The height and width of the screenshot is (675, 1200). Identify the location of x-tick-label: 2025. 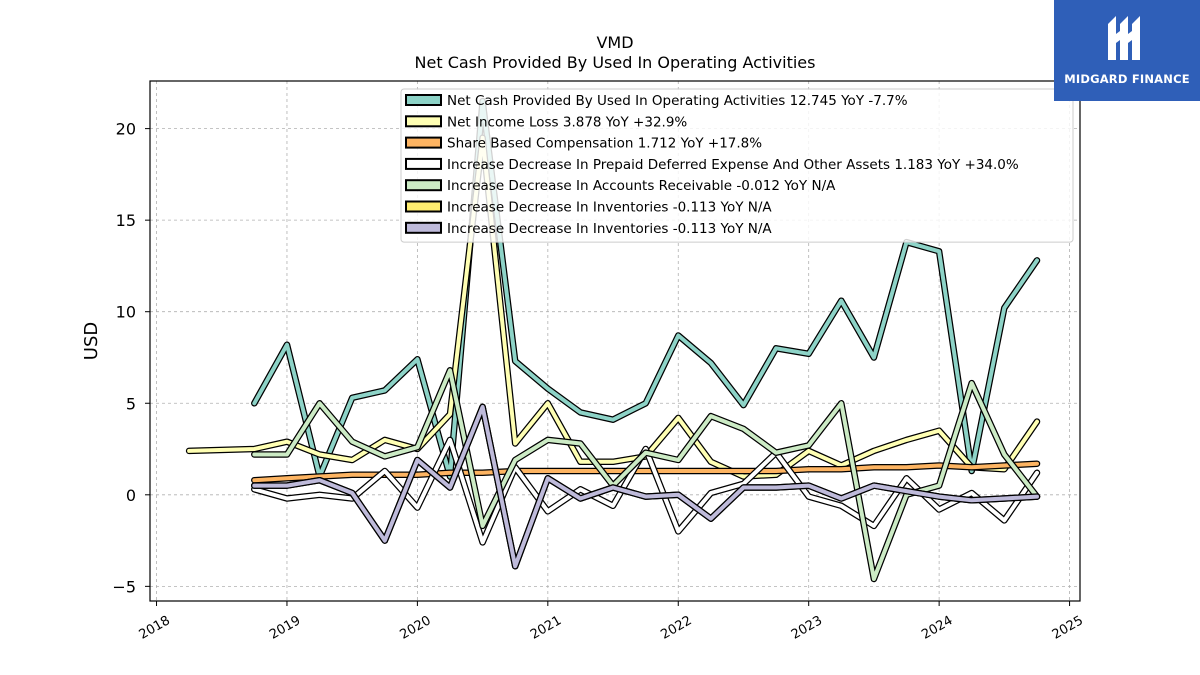
(1068, 628).